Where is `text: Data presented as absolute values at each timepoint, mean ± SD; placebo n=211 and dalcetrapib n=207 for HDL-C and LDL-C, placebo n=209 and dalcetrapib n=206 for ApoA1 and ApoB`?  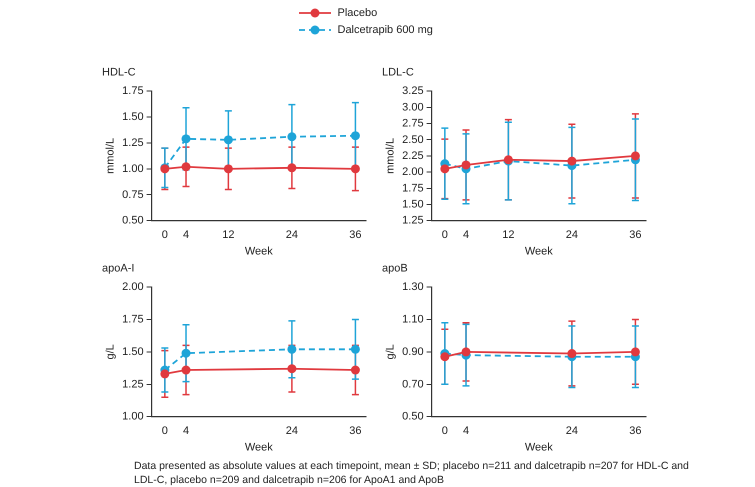
text: Data presented as absolute values at each timepoint, mean ± SD; placebo n=211 and dalcetrapib n=207 for HDL-C and LDL-C, placebo n=209 and dalcetrapib n=206 for ApoA1 and ApoB is located at coordinates (412, 473).